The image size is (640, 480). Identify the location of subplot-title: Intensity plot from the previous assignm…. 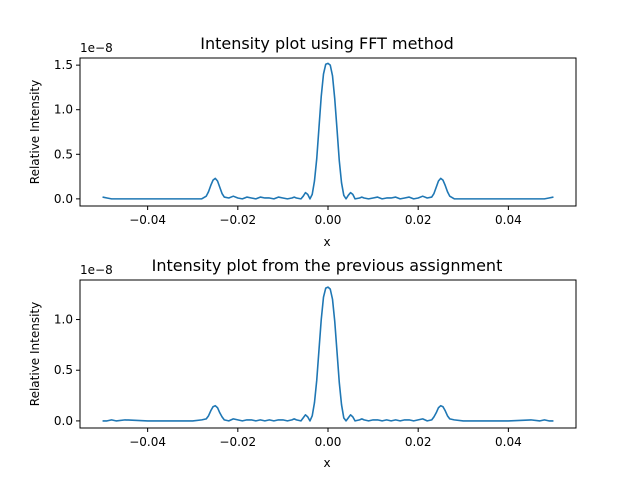
(327, 265).